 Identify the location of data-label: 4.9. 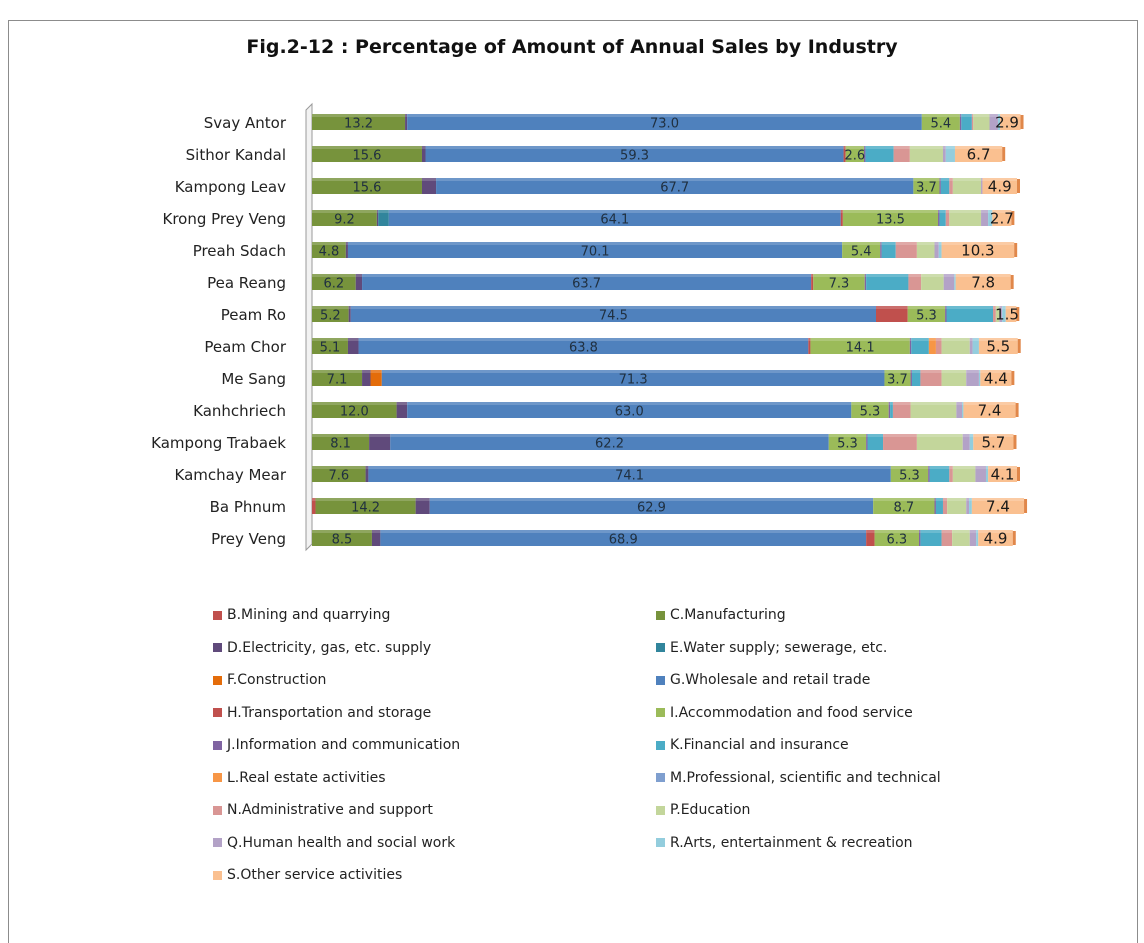
(996, 539).